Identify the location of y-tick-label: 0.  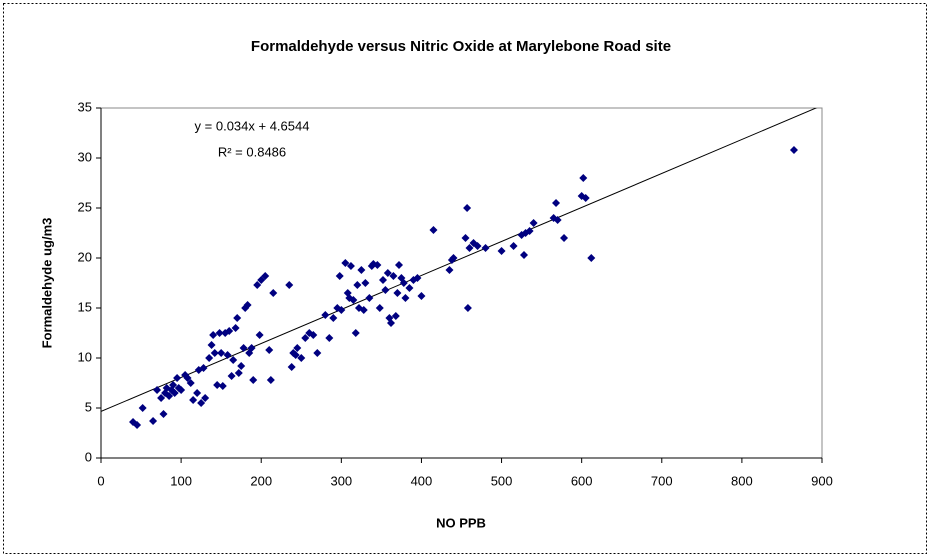
(88, 456).